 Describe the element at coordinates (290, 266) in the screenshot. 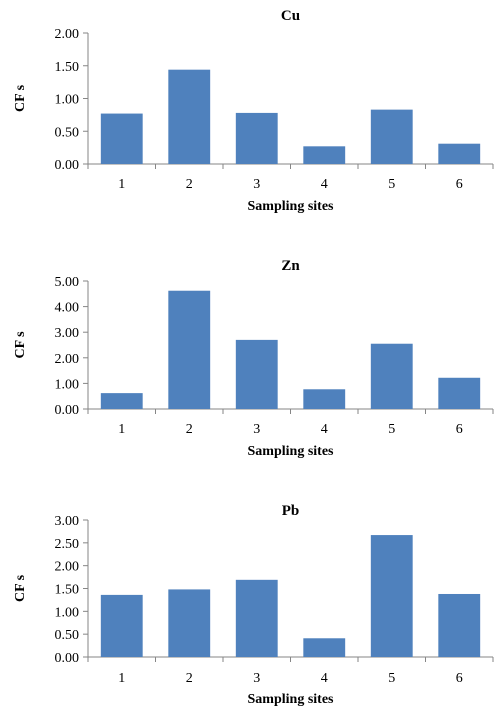

I see `chart-title: Zn` at that location.